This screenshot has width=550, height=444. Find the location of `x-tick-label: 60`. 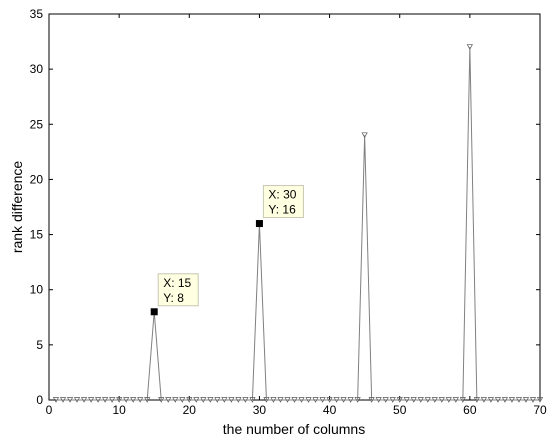

x-tick-label: 60 is located at coordinates (470, 410).